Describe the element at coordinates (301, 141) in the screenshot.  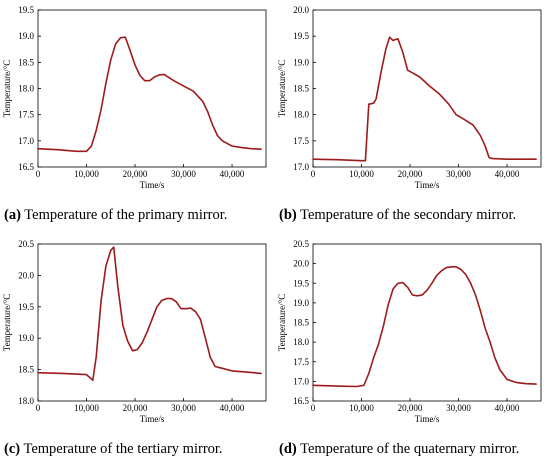
I see `y-tick-label-b: 17.5` at that location.